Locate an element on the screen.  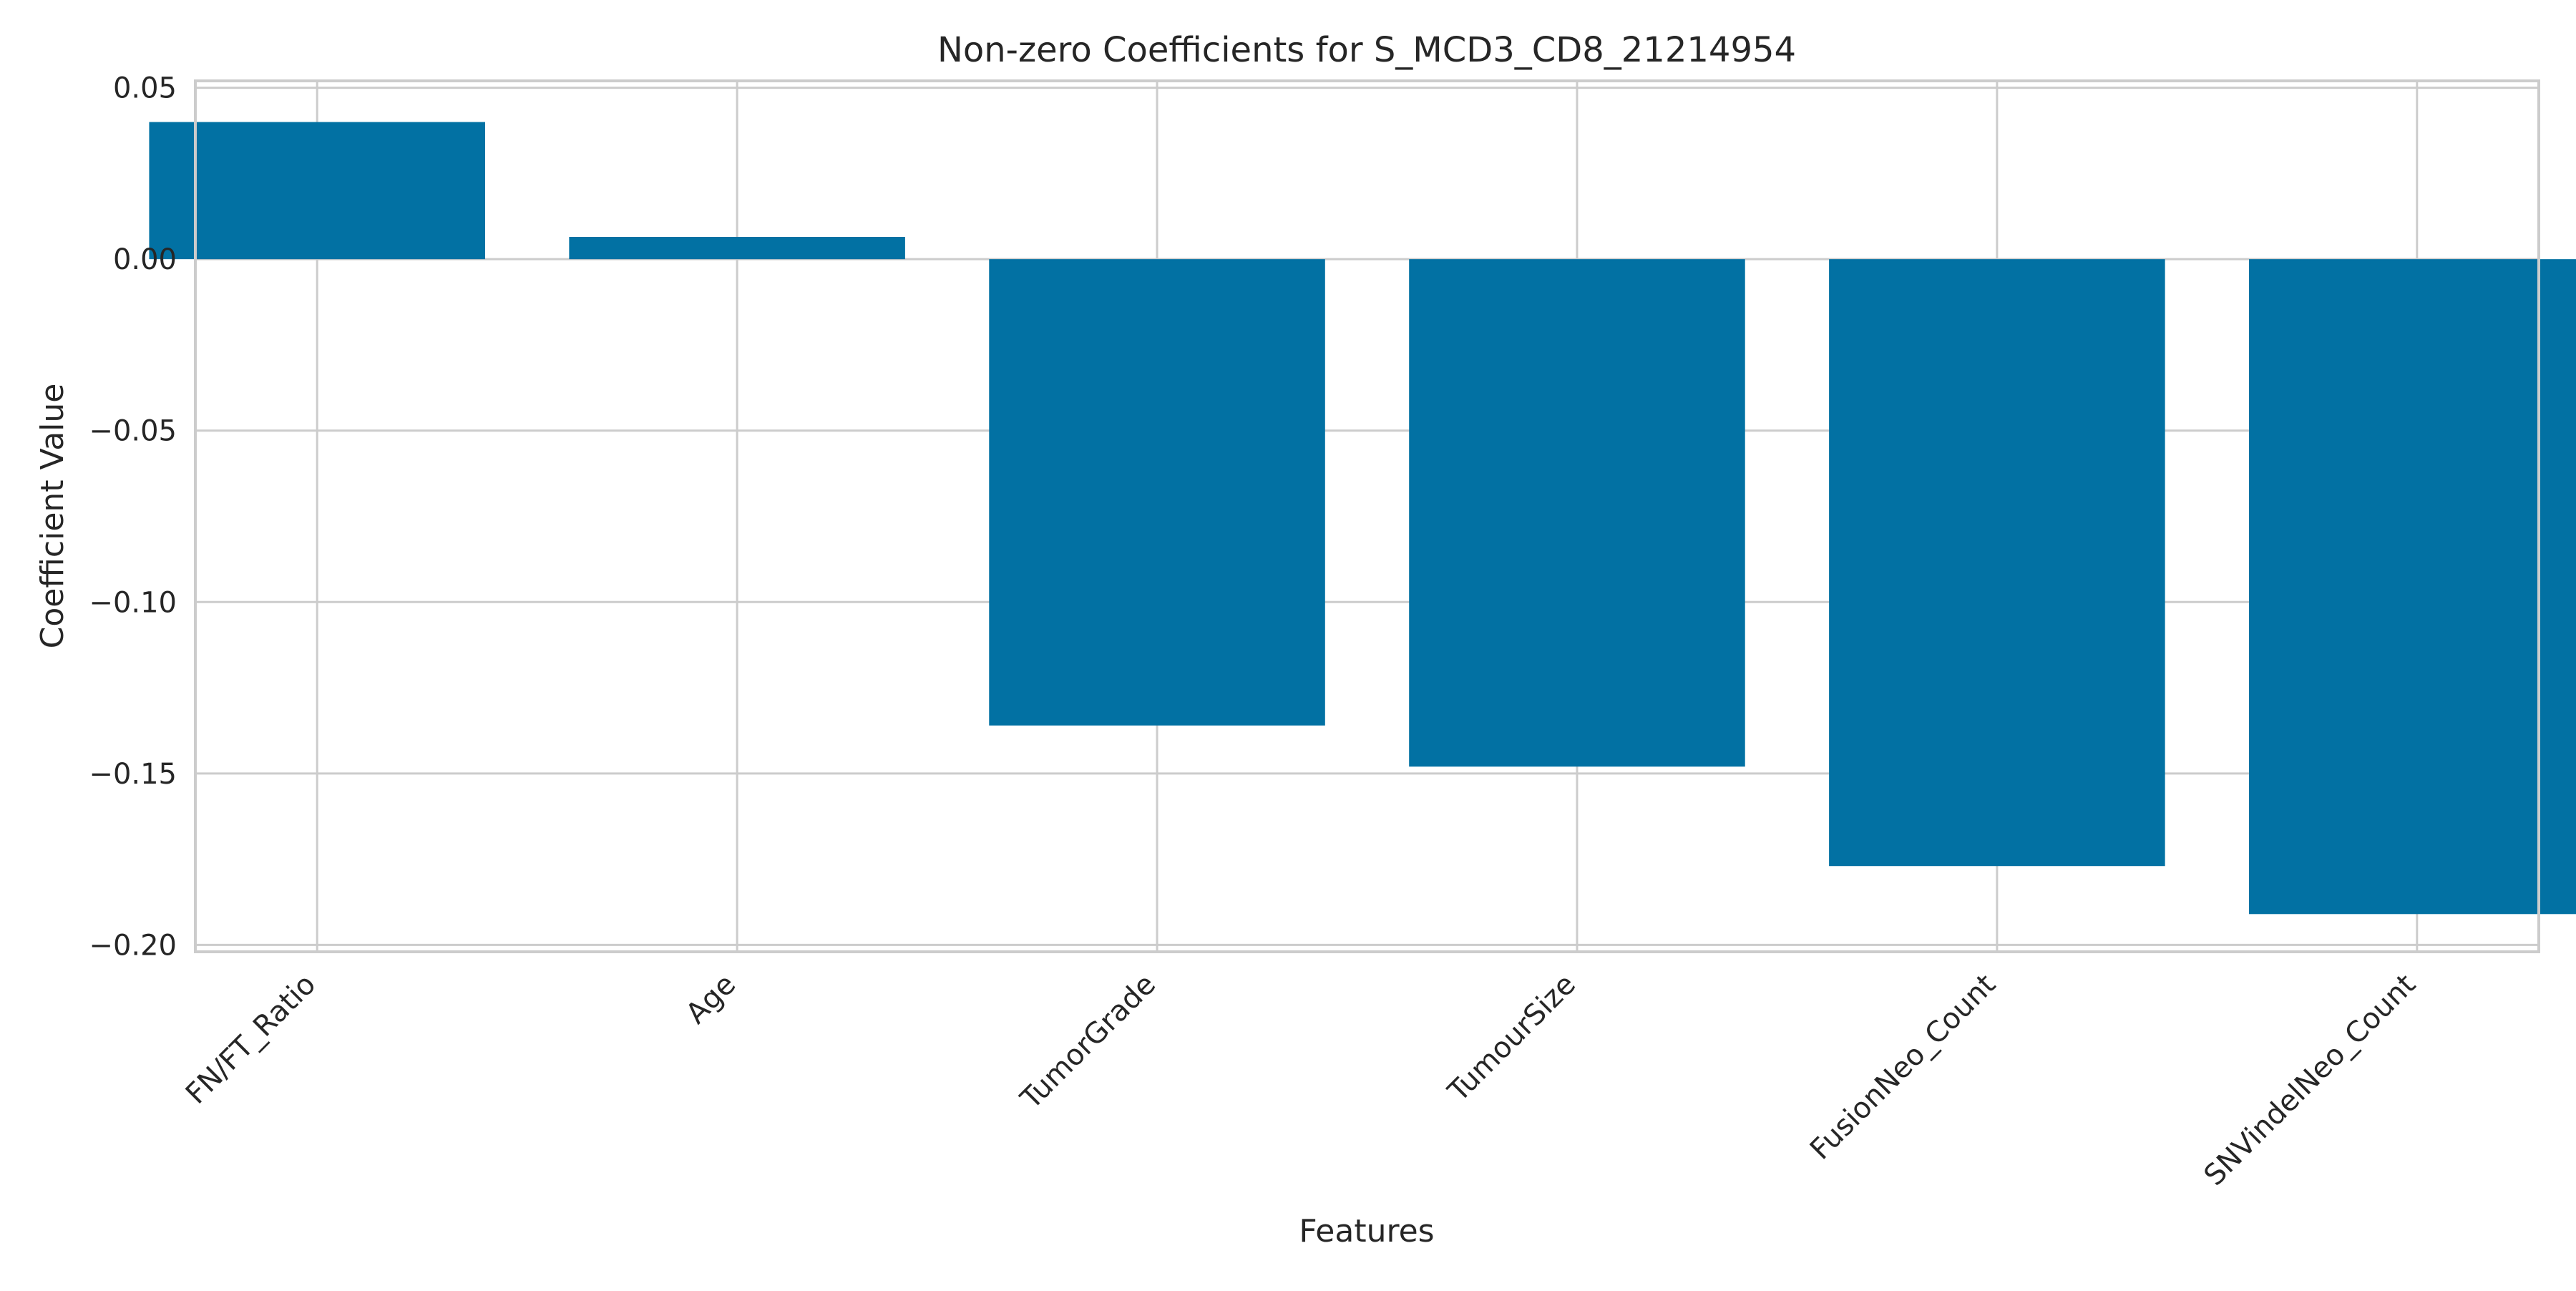
y-tick-label: −0.15 is located at coordinates (133, 774).